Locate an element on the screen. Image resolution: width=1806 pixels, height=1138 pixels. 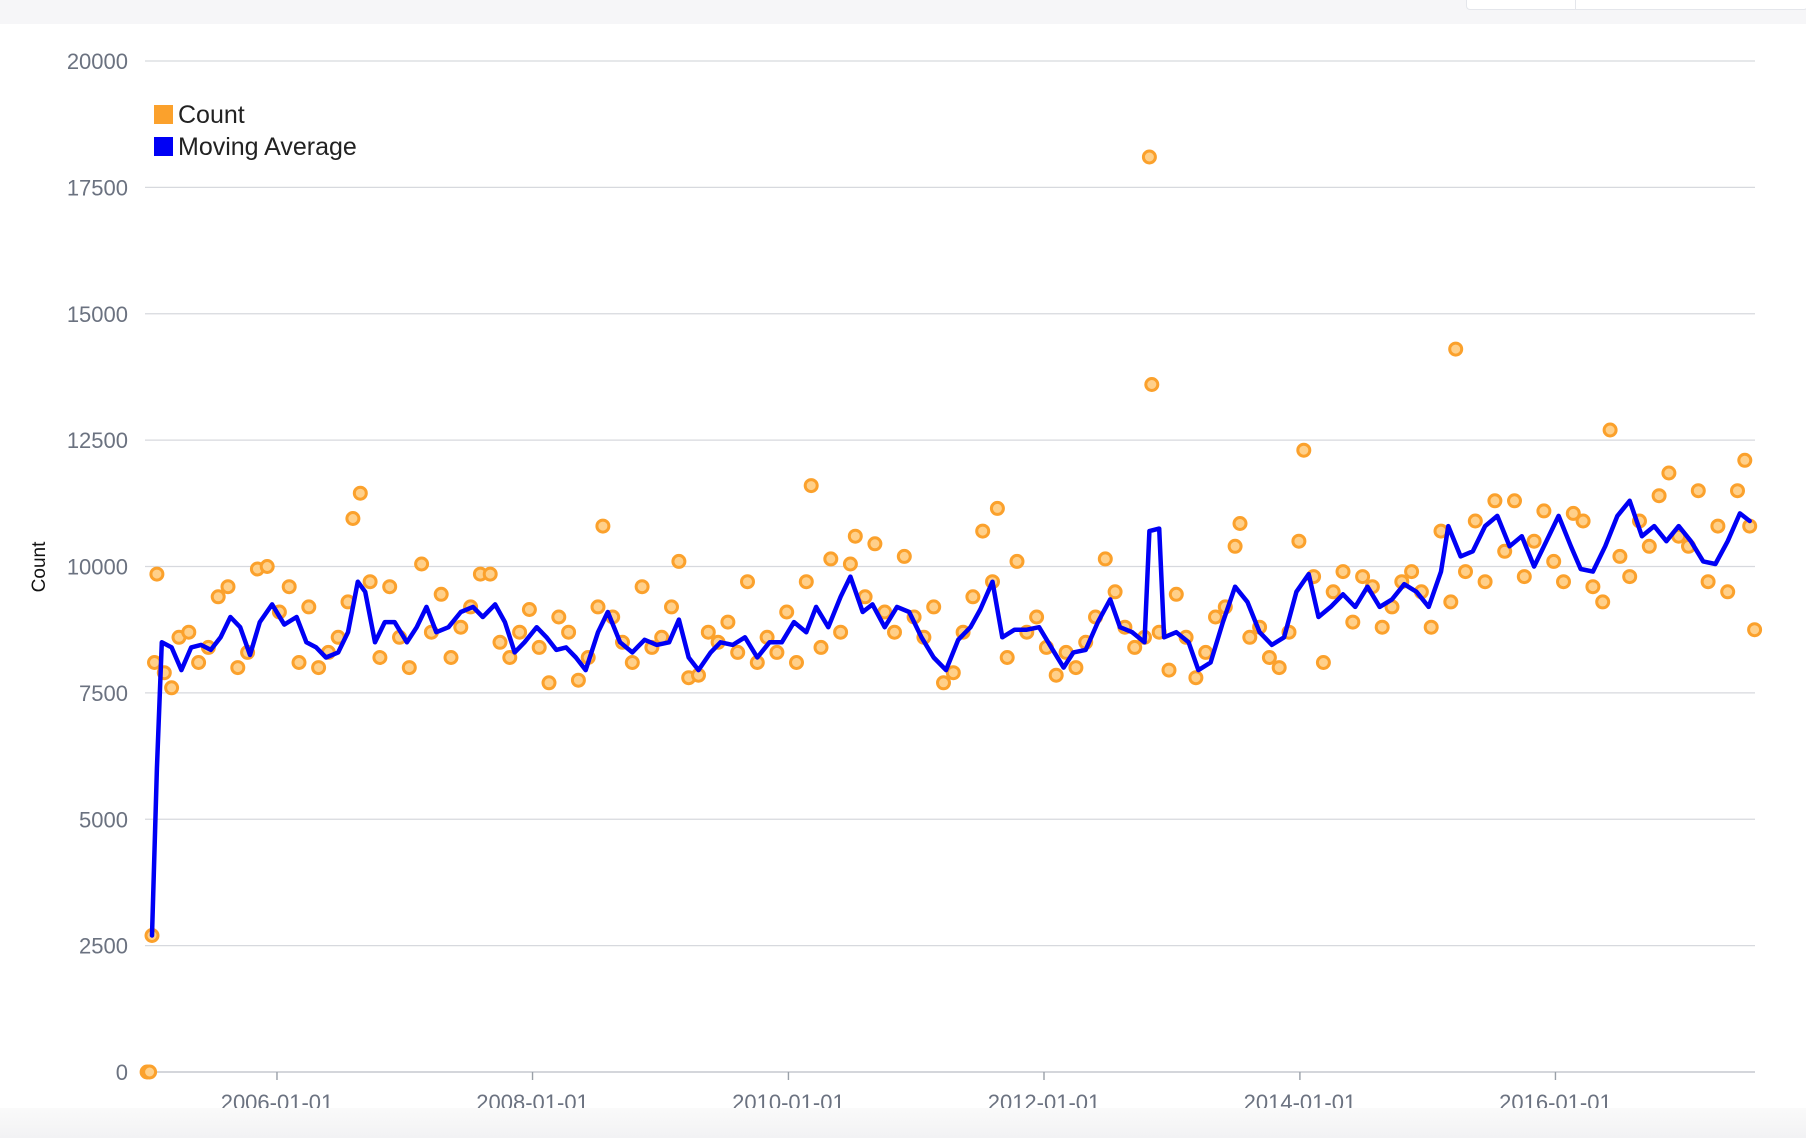
toolbar-control is located at coordinates (1636, 5).